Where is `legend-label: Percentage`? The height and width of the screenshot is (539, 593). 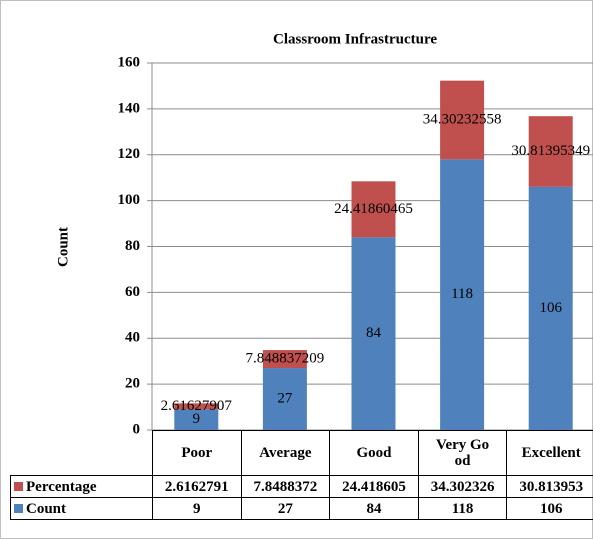 legend-label: Percentage is located at coordinates (61, 486).